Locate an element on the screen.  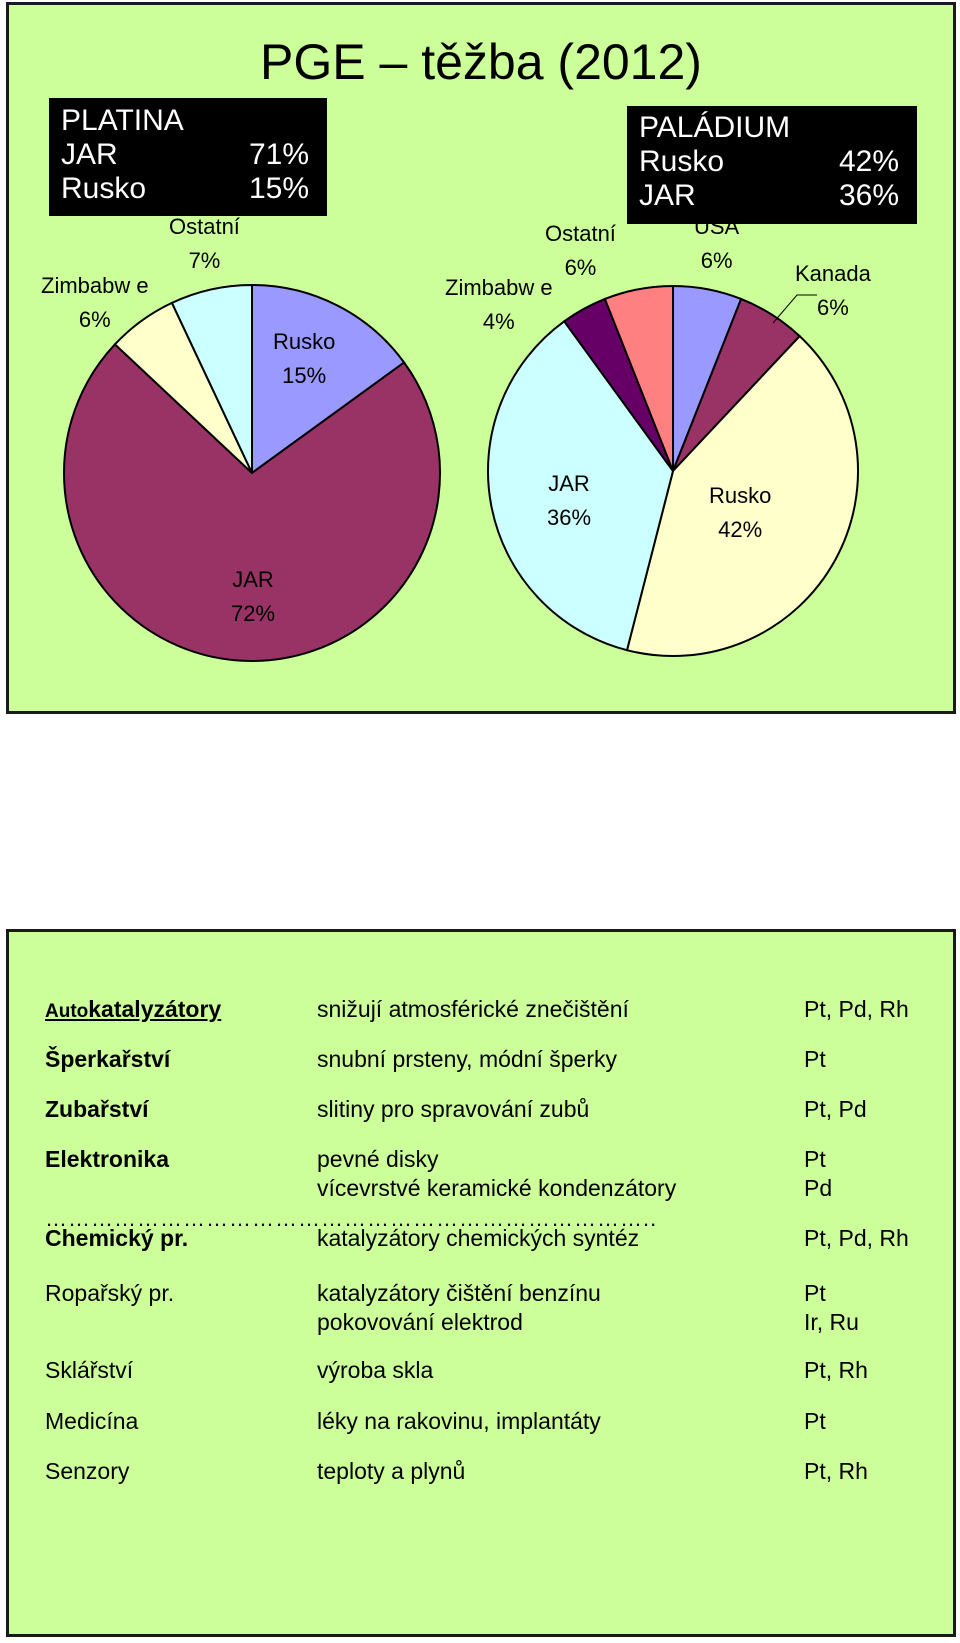
use-description-line: katalyzátory čištění benzínu is located at coordinates (459, 1293).